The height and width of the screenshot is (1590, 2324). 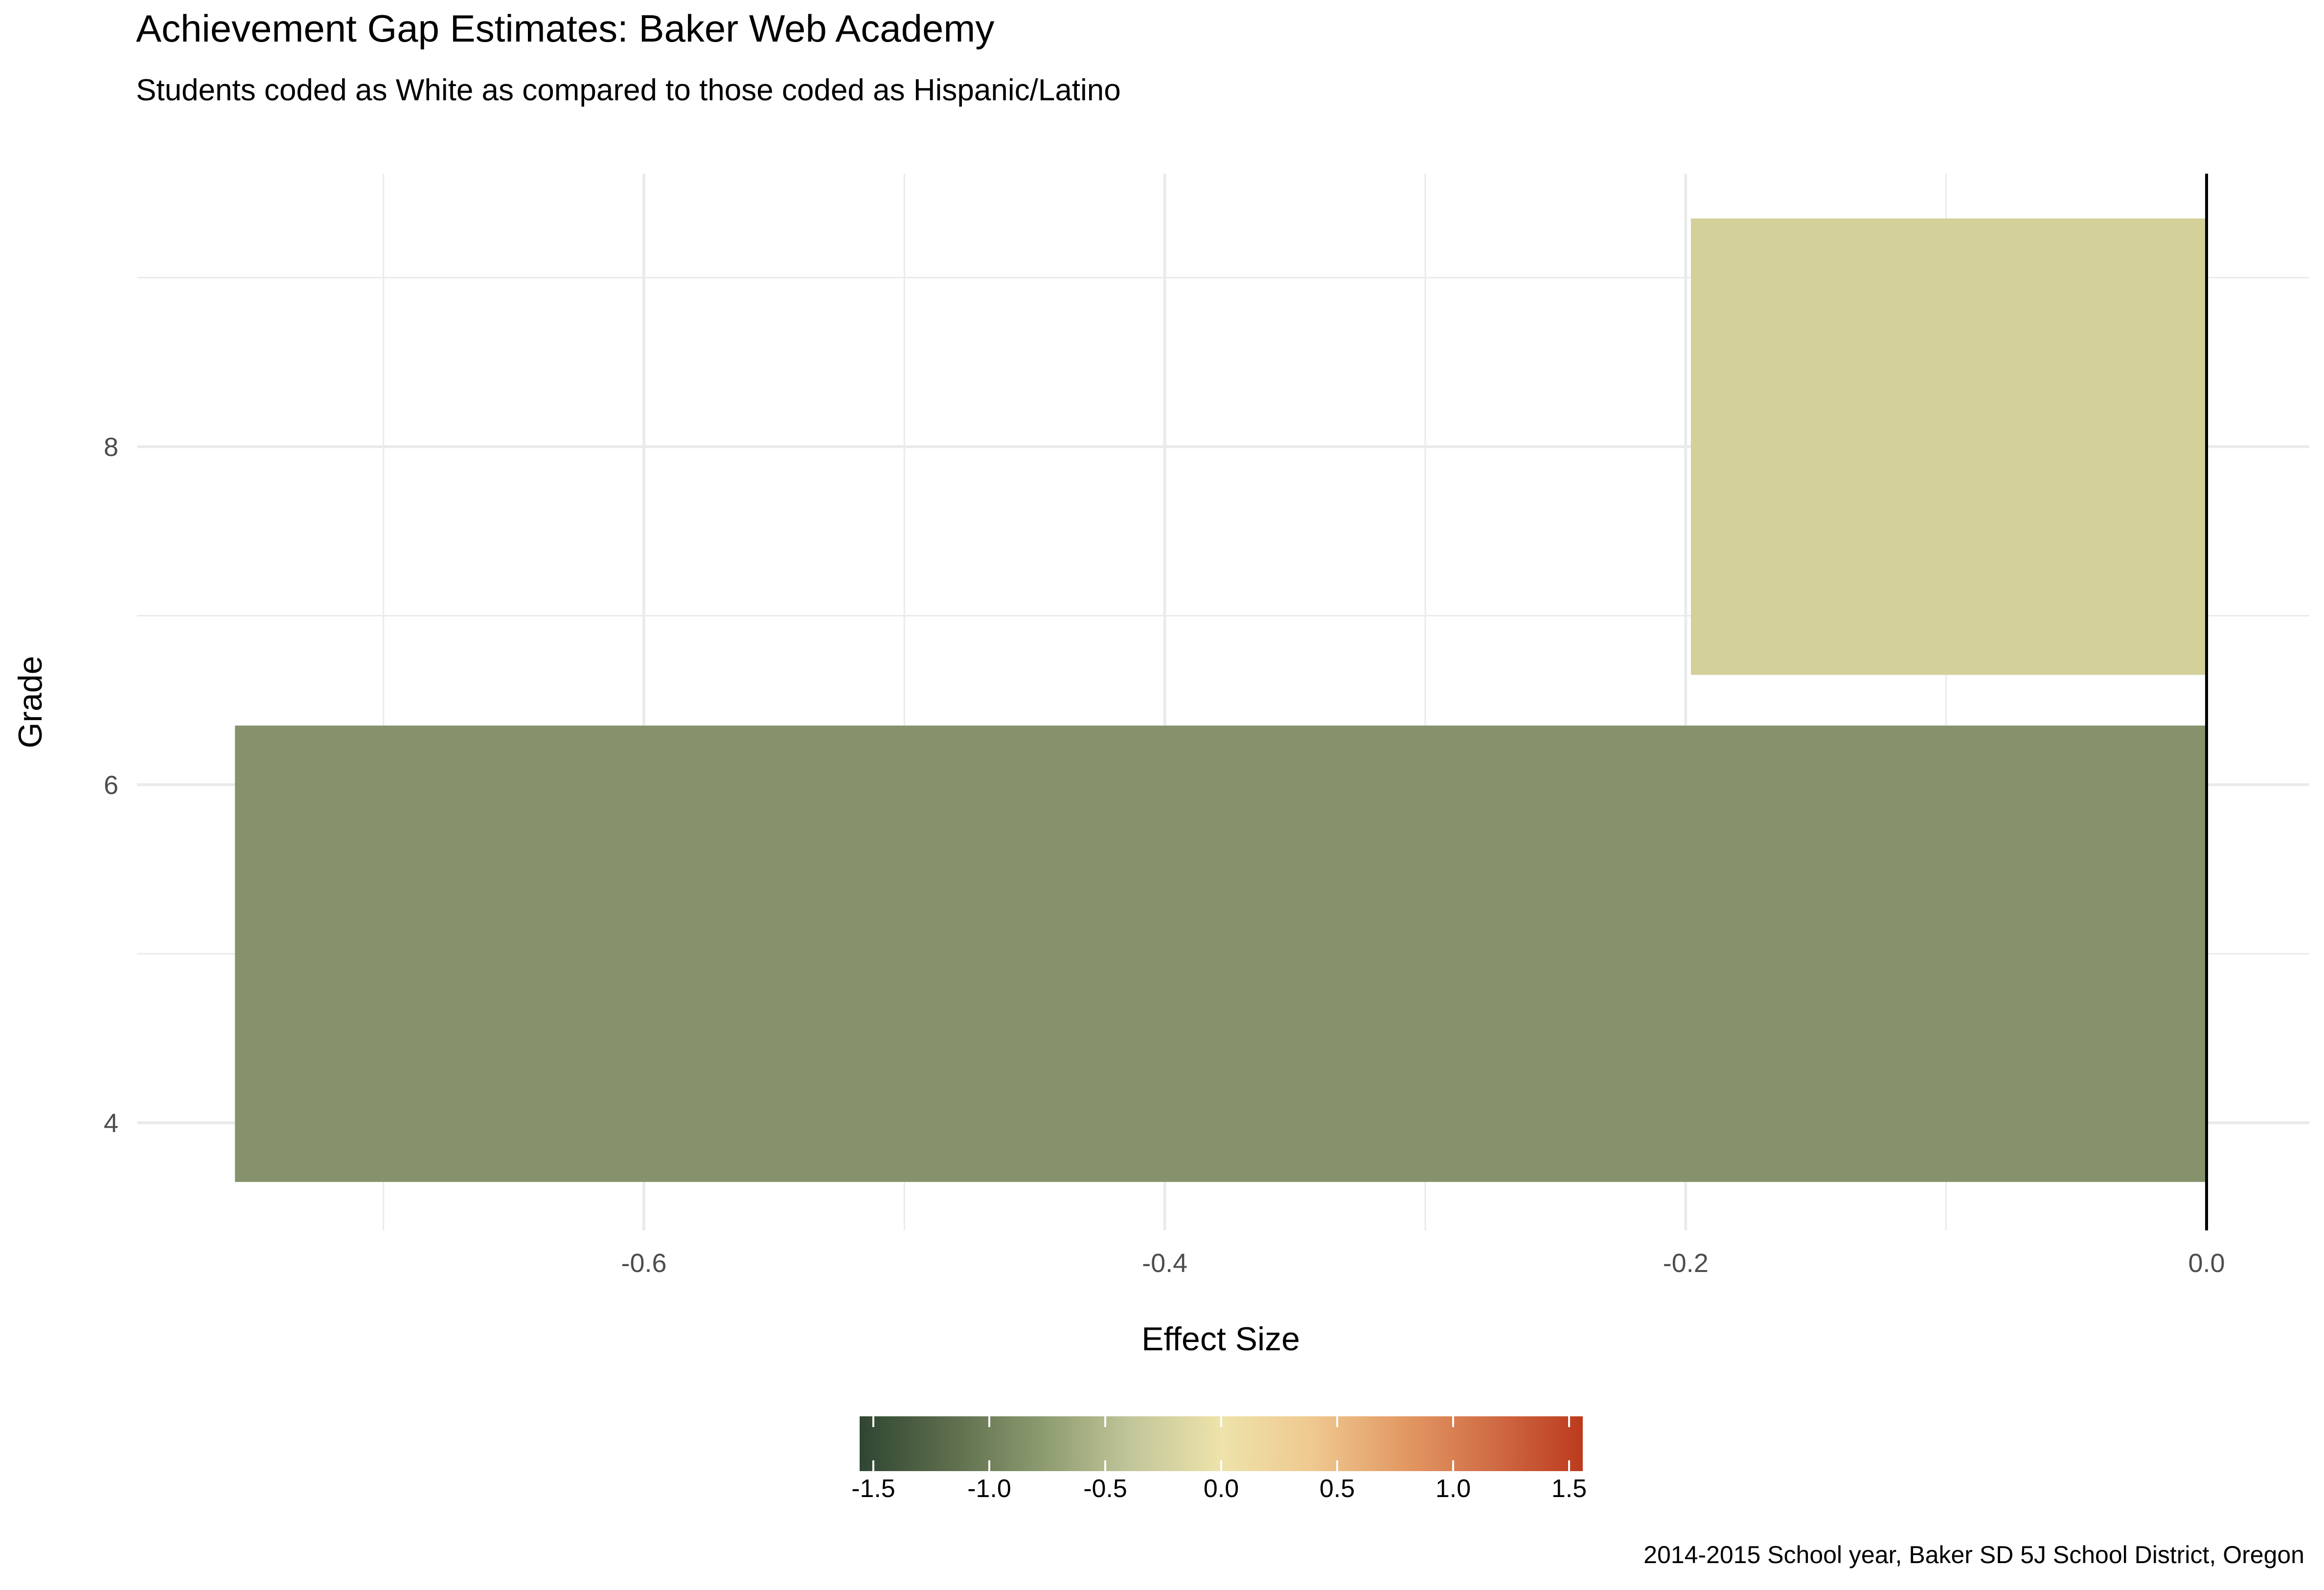 I want to click on colorbar-ticks, so click(x=1221, y=1444).